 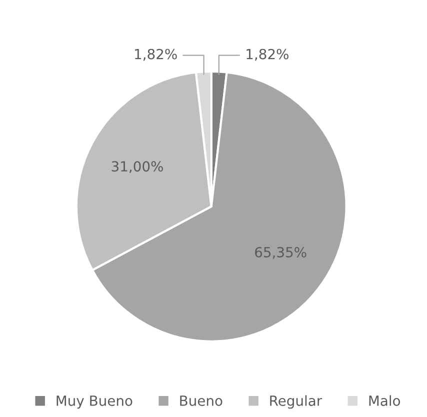 What do you see at coordinates (94, 402) in the screenshot?
I see `legend-label: Muy Bueno` at bounding box center [94, 402].